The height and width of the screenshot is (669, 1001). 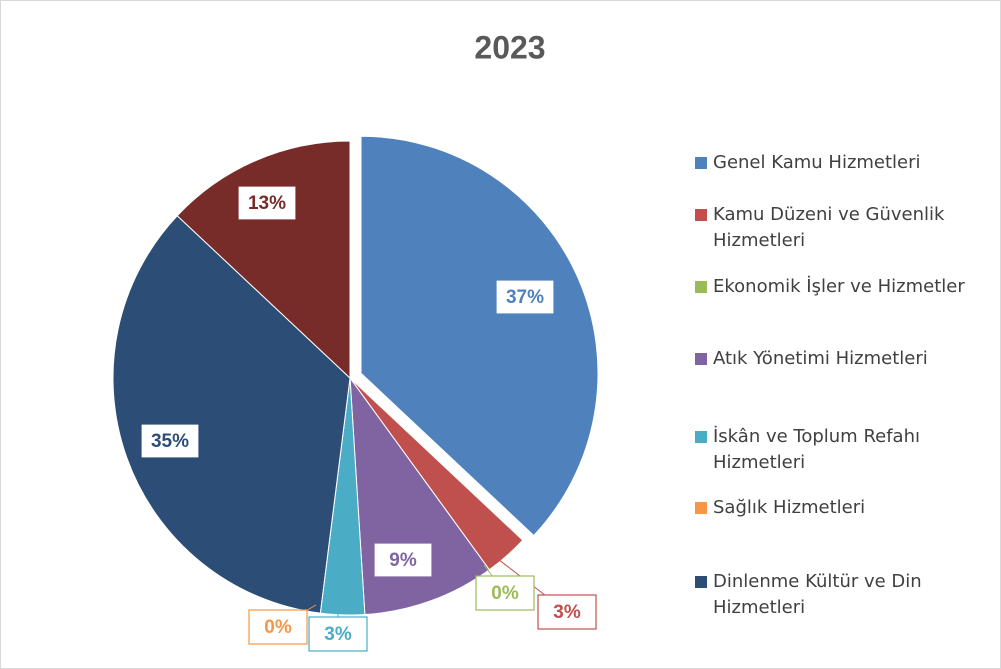 What do you see at coordinates (829, 227) in the screenshot?
I see `legend-label: Kamu Düzeni ve Güvenlik Hizmetleri` at bounding box center [829, 227].